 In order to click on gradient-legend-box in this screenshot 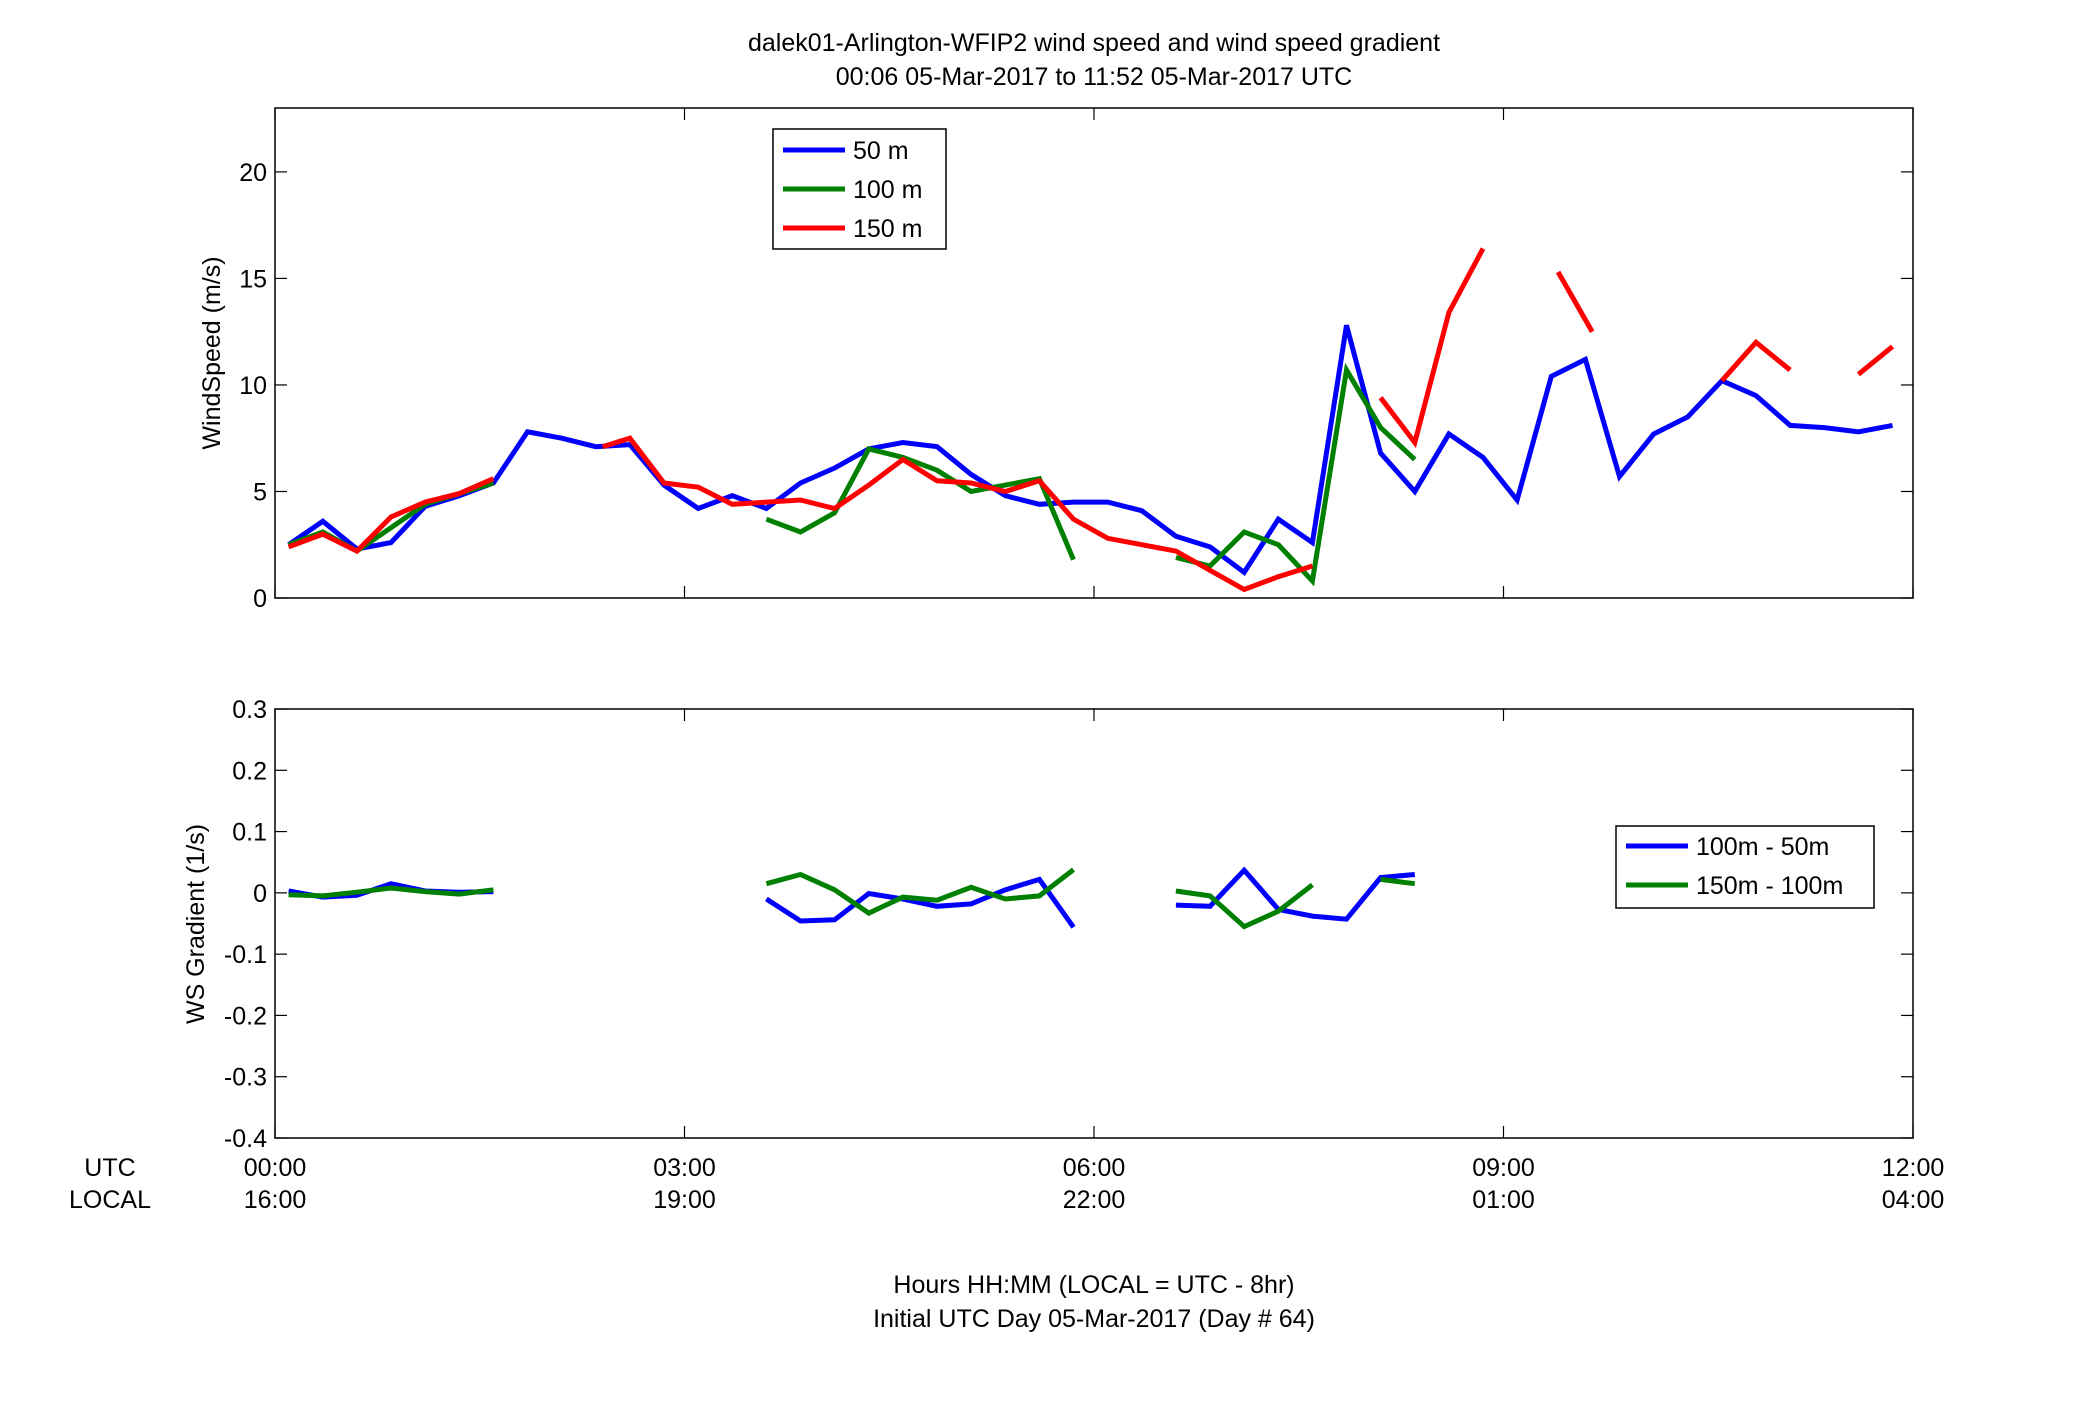, I will do `click(1745, 867)`.